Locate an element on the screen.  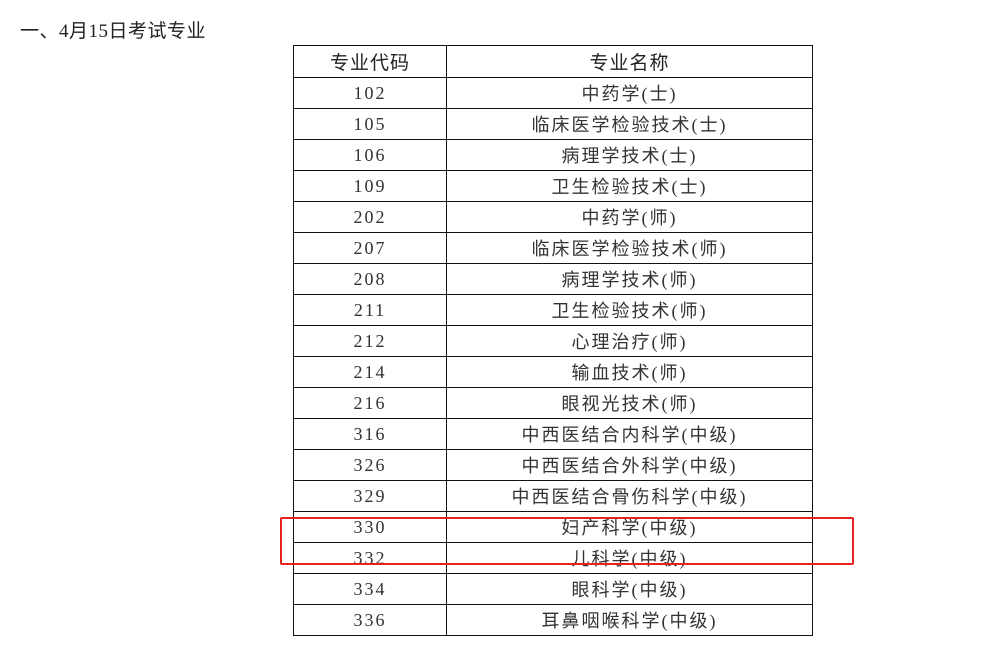
specialty-code: 105 is located at coordinates (370, 124).